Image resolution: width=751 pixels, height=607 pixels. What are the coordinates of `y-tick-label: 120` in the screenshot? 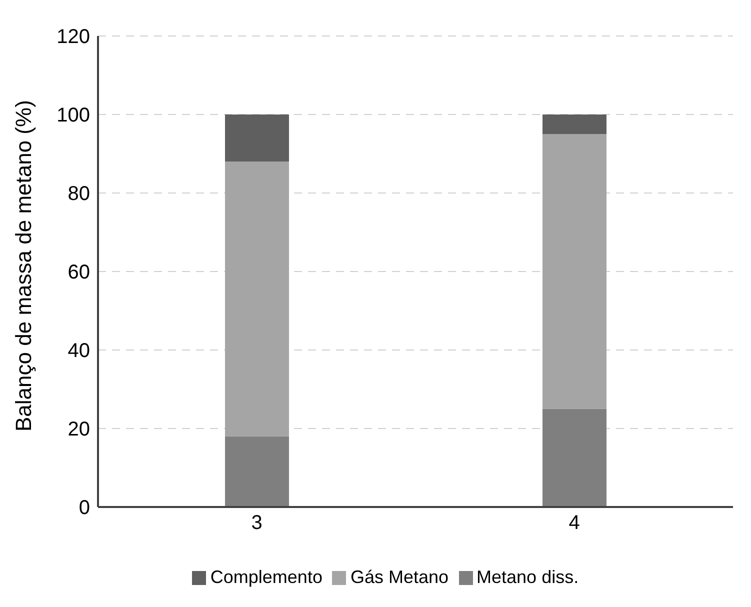 It's located at (73, 37).